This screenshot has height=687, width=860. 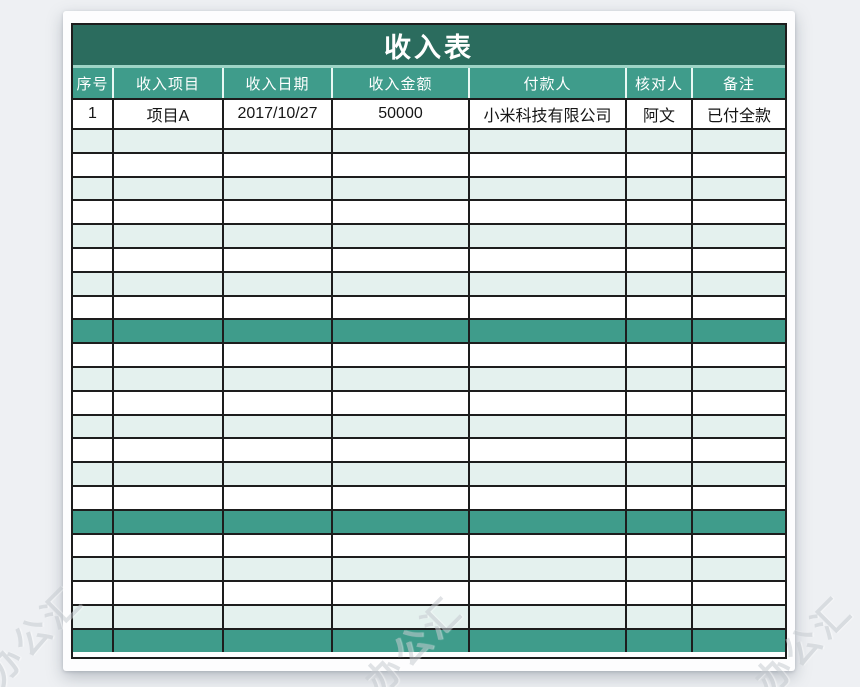 What do you see at coordinates (659, 283) in the screenshot?
I see `empty-cell-r8-c6` at bounding box center [659, 283].